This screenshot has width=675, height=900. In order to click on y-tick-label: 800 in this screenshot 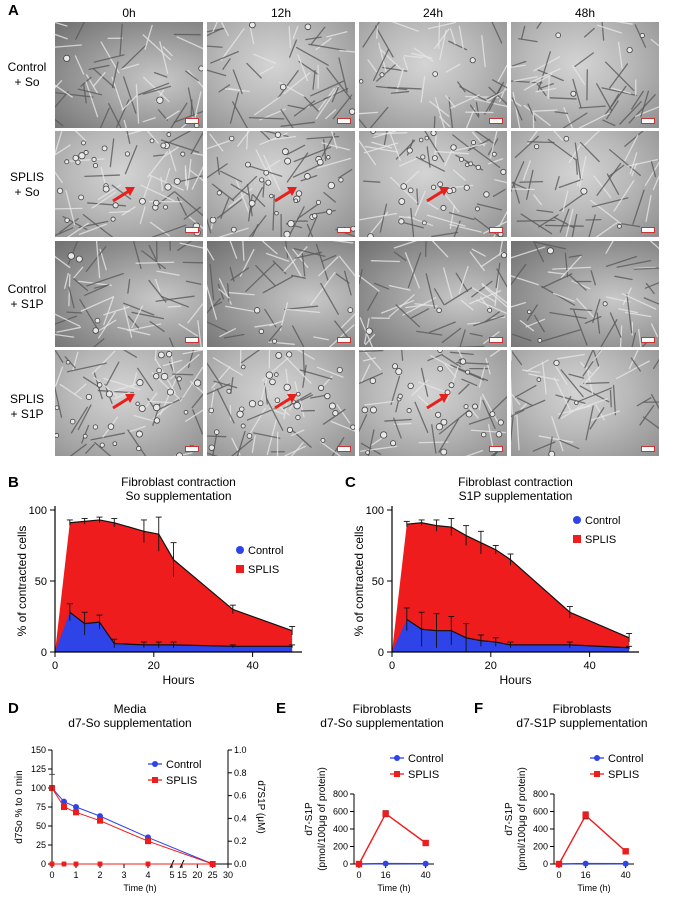, I will do `click(540, 794)`.